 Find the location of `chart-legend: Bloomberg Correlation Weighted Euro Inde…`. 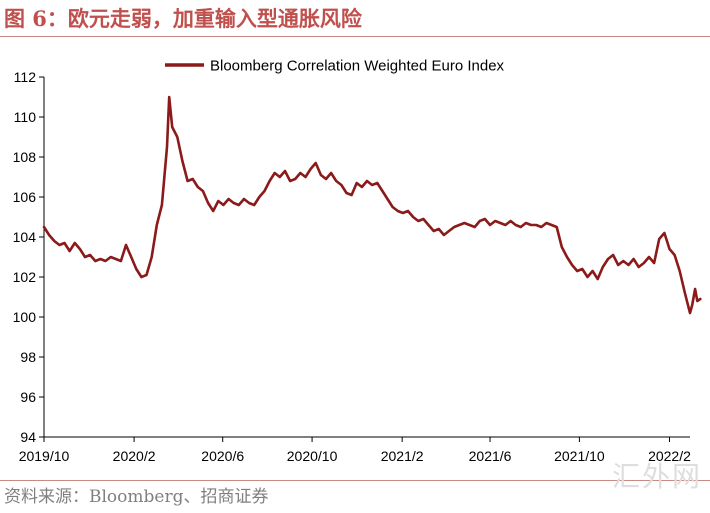

chart-legend: Bloomberg Correlation Weighted Euro Inde… is located at coordinates (335, 66).